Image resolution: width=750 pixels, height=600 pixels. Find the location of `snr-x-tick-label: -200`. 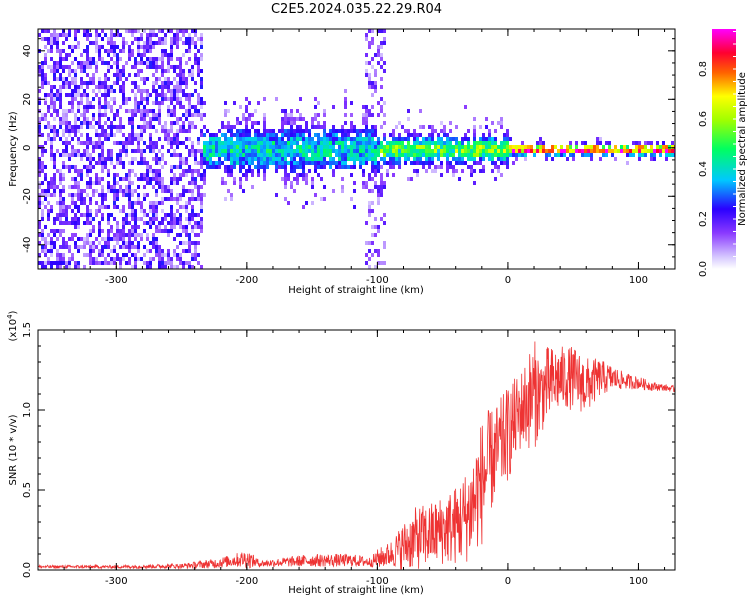

snr-x-tick-label: -200 is located at coordinates (247, 581).